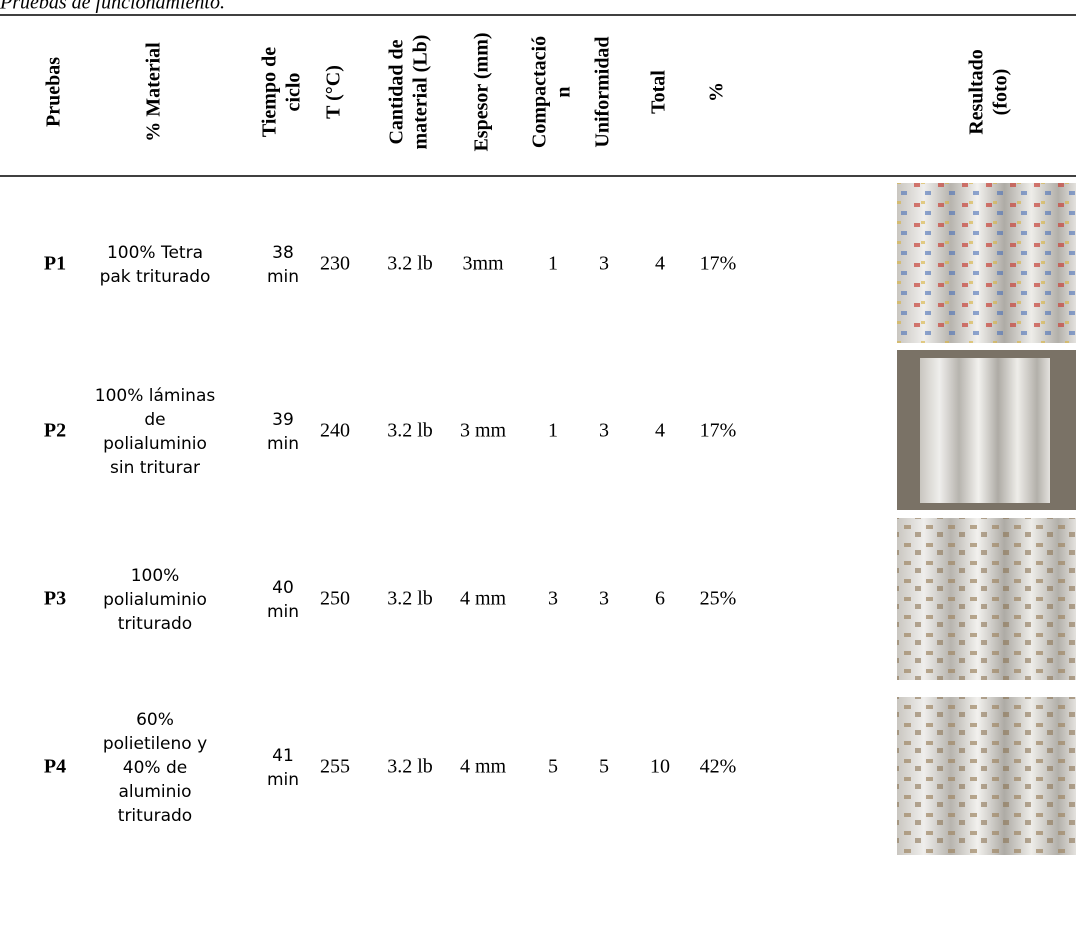 Image resolution: width=1076 pixels, height=935 pixels. I want to click on caption: Pruebas de funcionamiento., so click(112, 7).